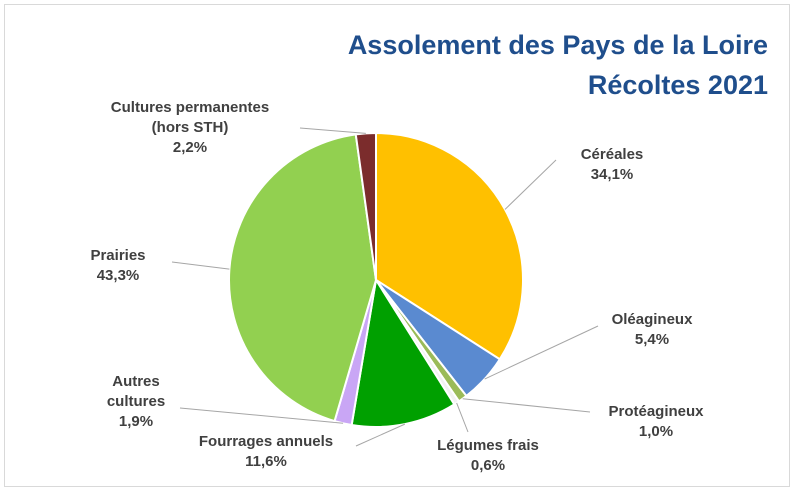 Image resolution: width=796 pixels, height=493 pixels. Describe the element at coordinates (266, 441) in the screenshot. I see `category-label: Fourrages annuels` at that location.